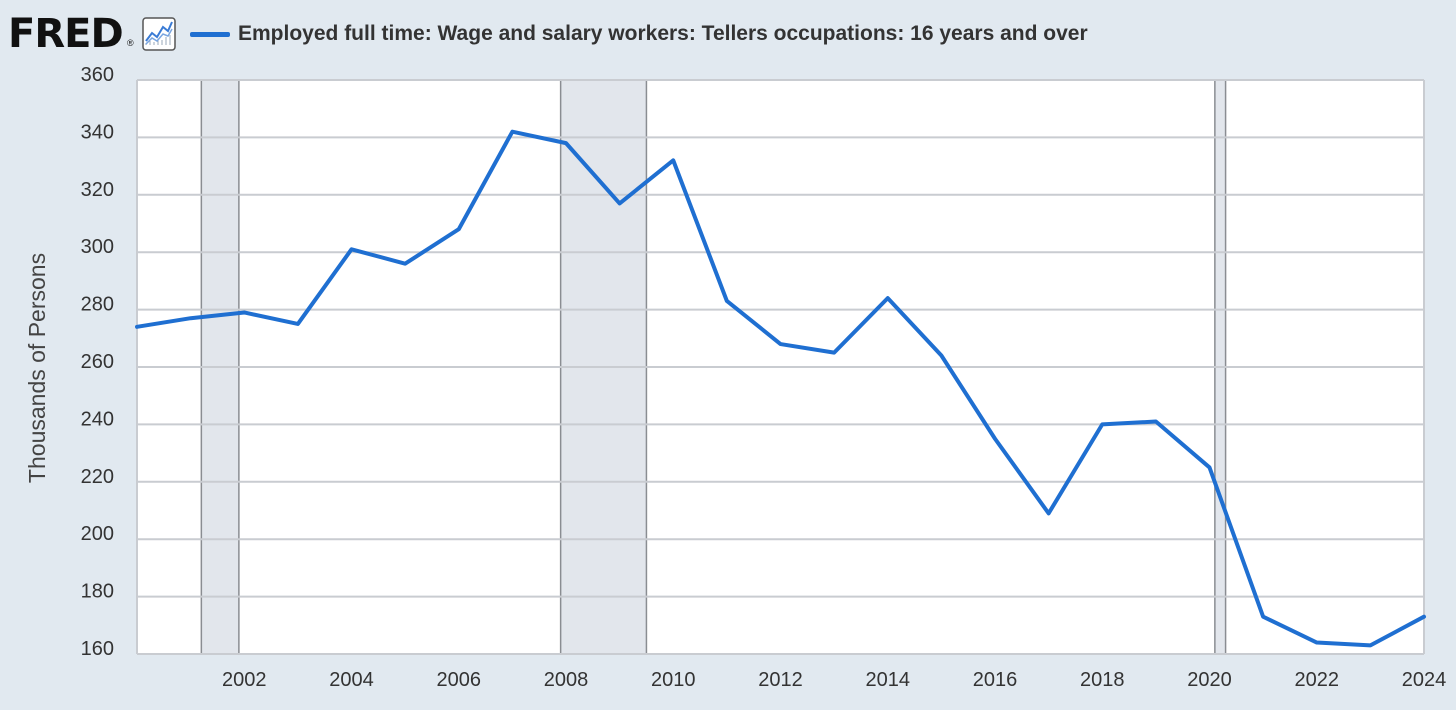  I want to click on x-tick-label: 2012, so click(780, 680).